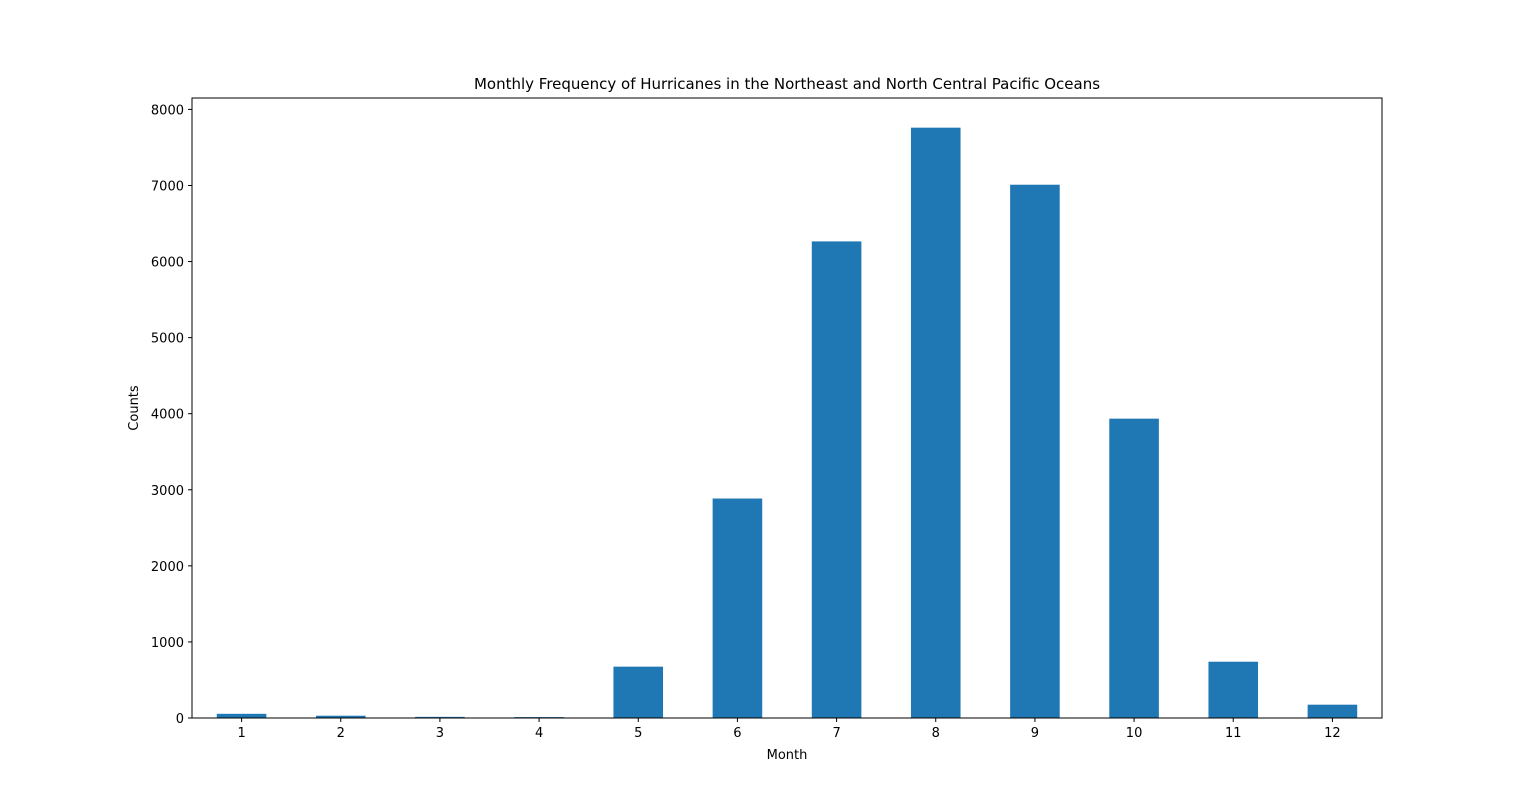 The image size is (1536, 811). Describe the element at coordinates (167, 186) in the screenshot. I see `y-tick-label: 7000` at that location.